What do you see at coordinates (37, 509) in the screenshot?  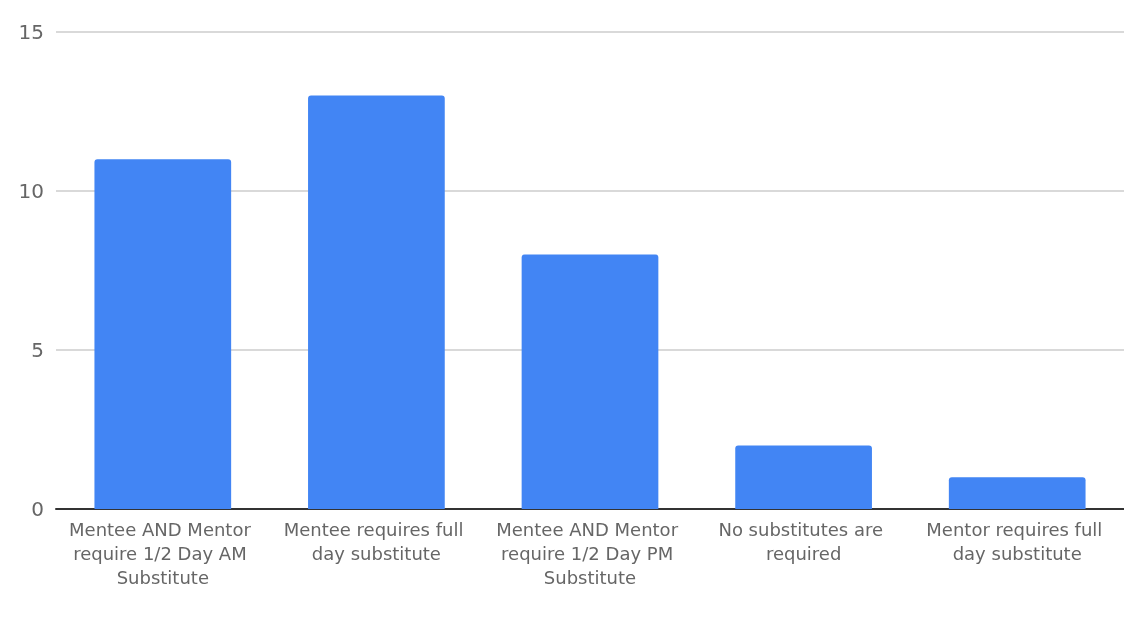 I see `y-tick-label: 0` at bounding box center [37, 509].